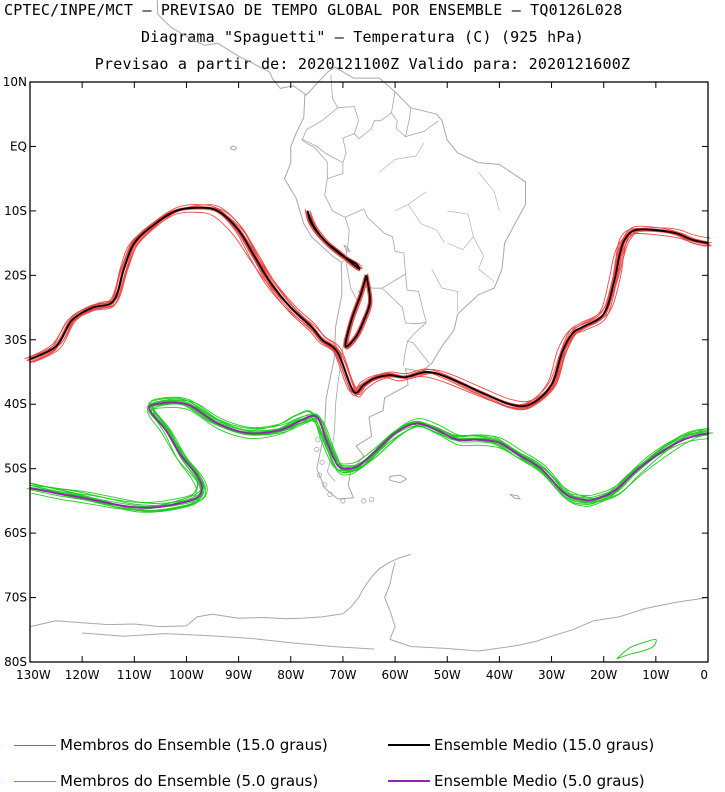 This screenshot has width=725, height=792. What do you see at coordinates (636, 649) in the screenshot?
I see `member-5-antarctic-line` at bounding box center [636, 649].